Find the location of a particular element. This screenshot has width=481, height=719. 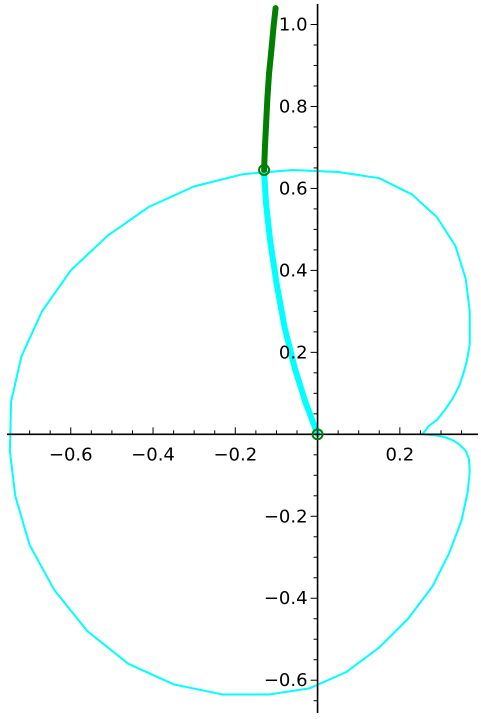

x-tick-label: −0.2 is located at coordinates (235, 454).